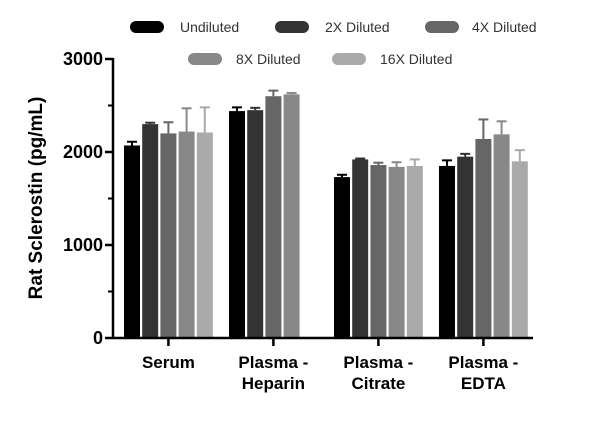  Describe the element at coordinates (168, 362) in the screenshot. I see `x-tick-label: Serum` at that location.